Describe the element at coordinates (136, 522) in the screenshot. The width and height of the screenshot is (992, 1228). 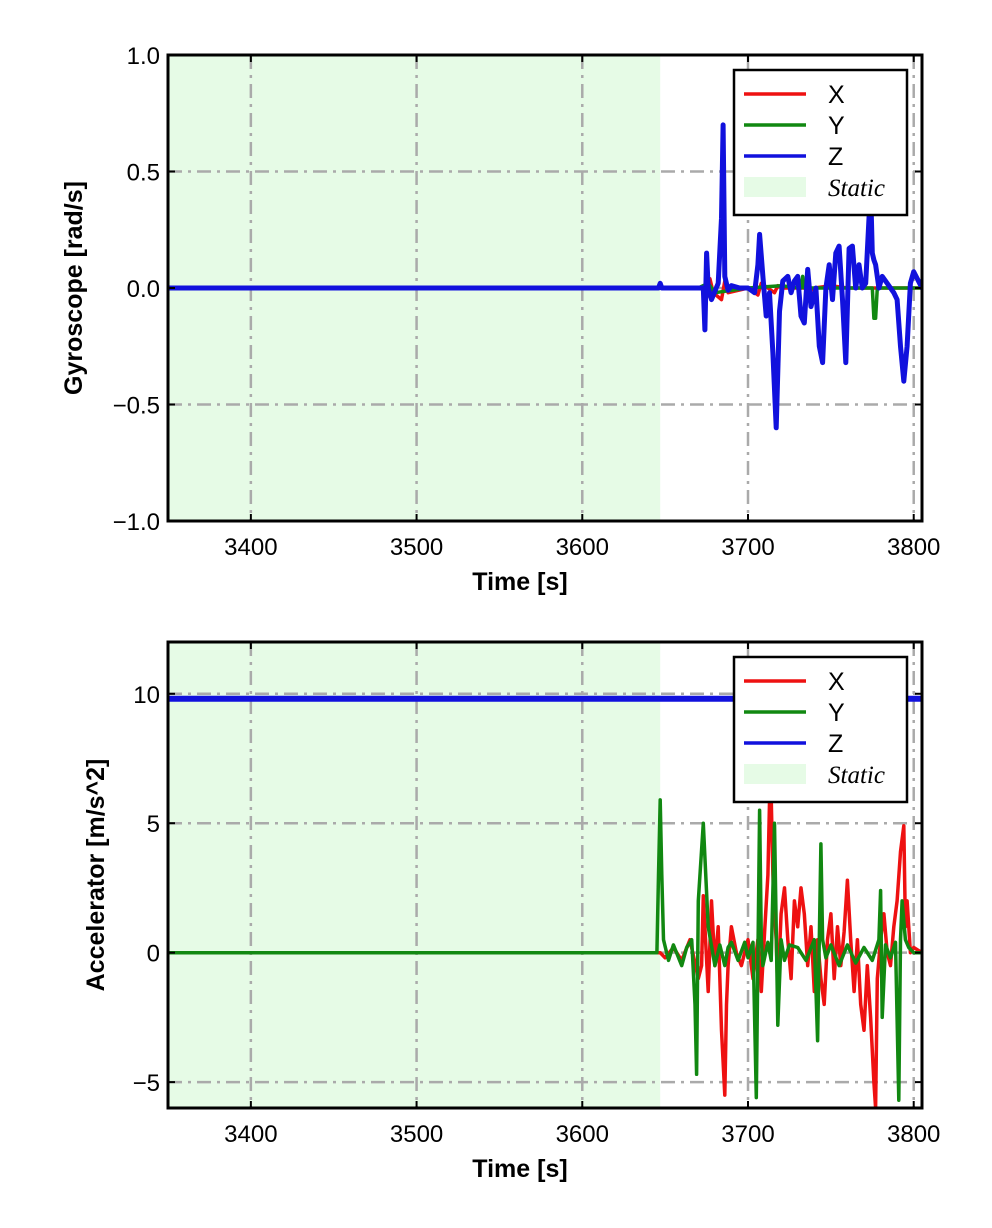
I see `gyro-ytick-label: −1.0` at that location.